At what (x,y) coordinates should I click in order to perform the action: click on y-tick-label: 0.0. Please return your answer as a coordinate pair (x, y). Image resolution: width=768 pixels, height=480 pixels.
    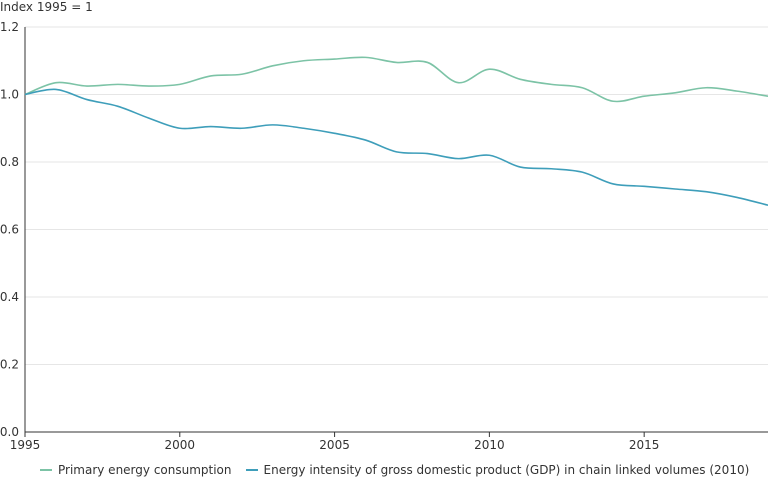
    Looking at the image, I should click on (9, 432).